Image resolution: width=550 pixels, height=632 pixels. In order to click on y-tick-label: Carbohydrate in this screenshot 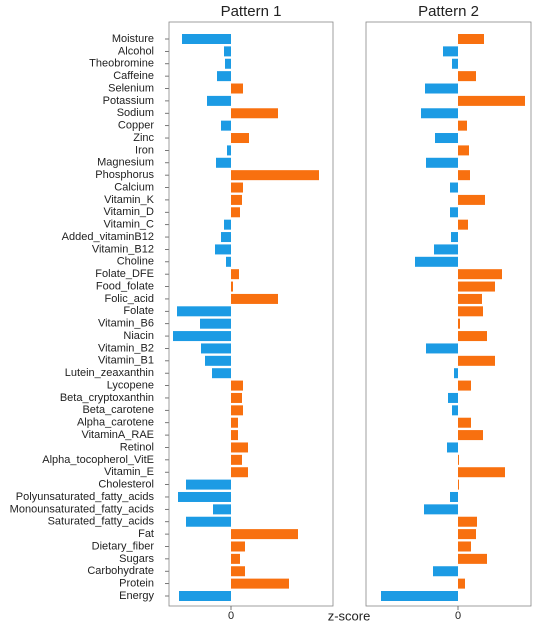, I will do `click(120, 571)`.